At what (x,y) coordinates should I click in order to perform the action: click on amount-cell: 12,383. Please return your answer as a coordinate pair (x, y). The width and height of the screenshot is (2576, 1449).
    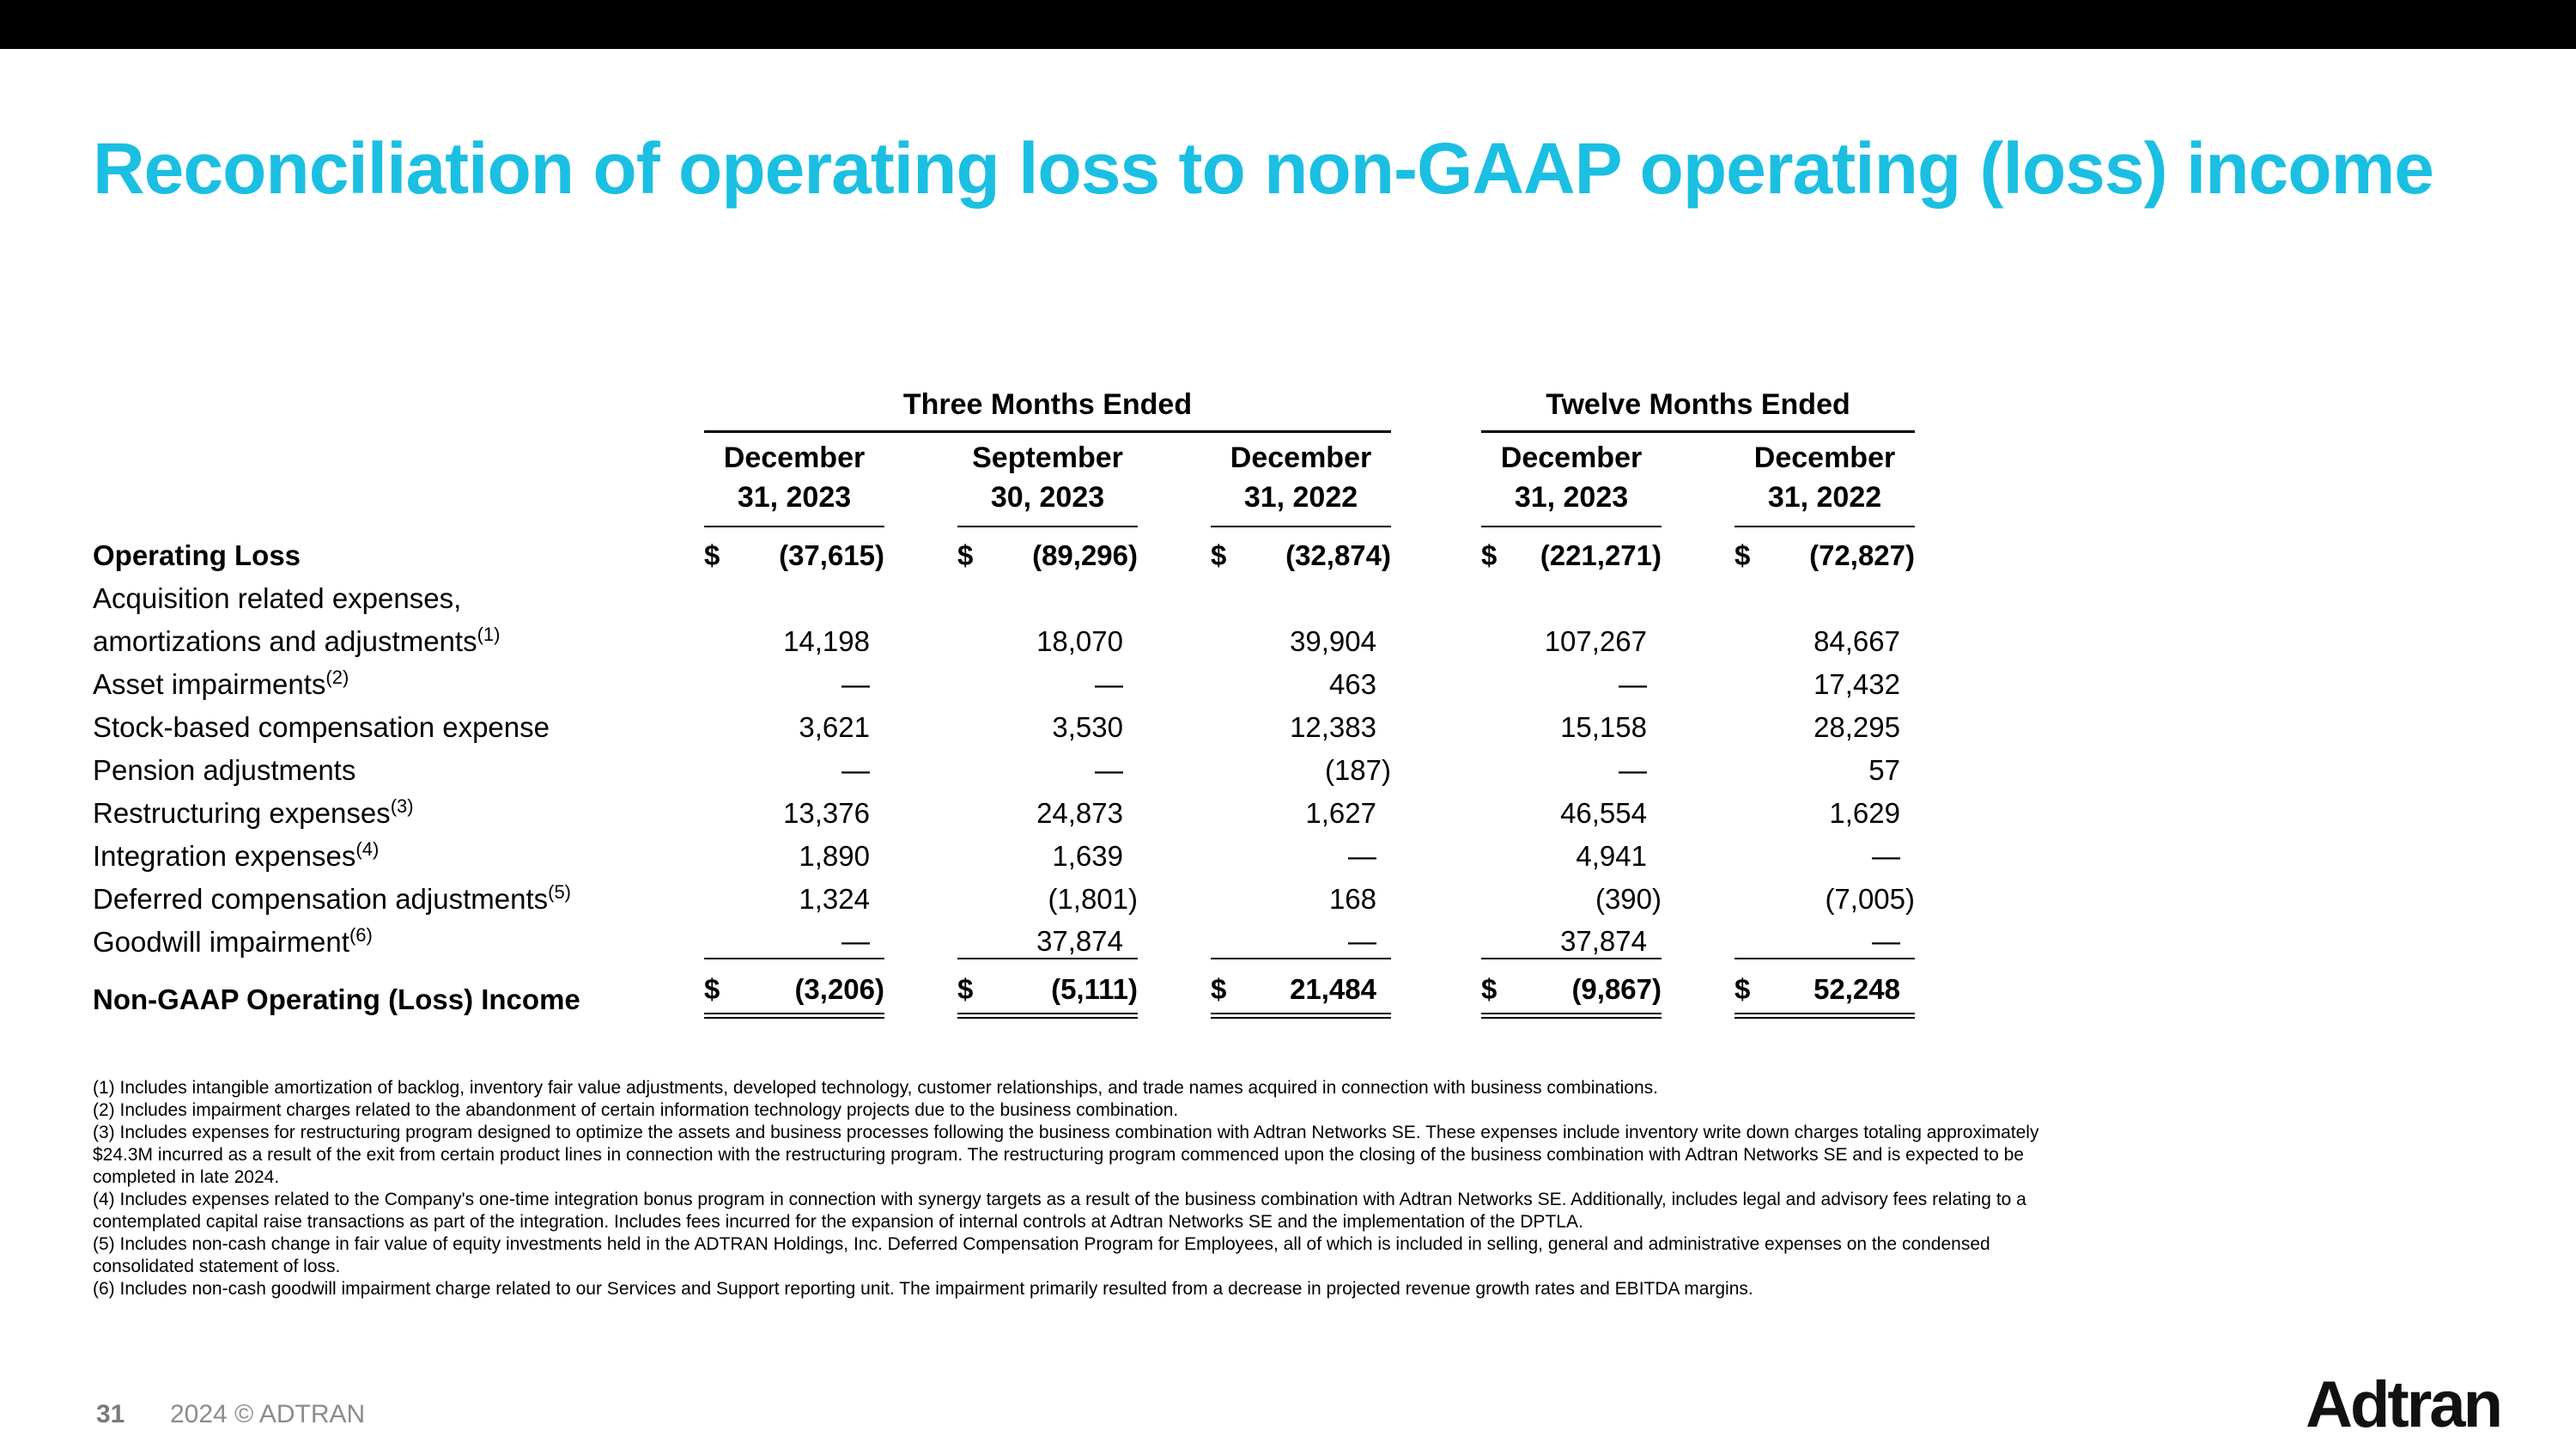
    Looking at the image, I should click on (1333, 727).